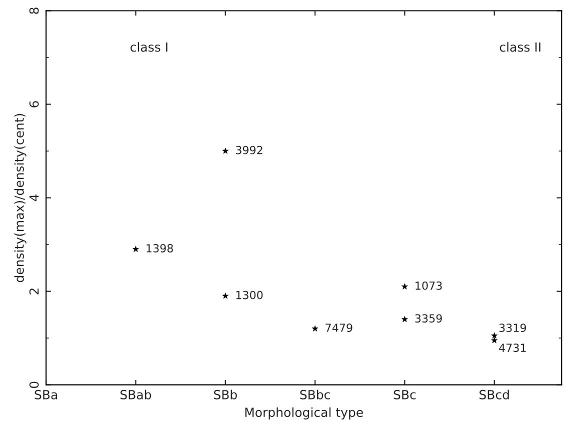 Image resolution: width=576 pixels, height=430 pixels. What do you see at coordinates (428, 318) in the screenshot?
I see `annotation: 3359` at bounding box center [428, 318].